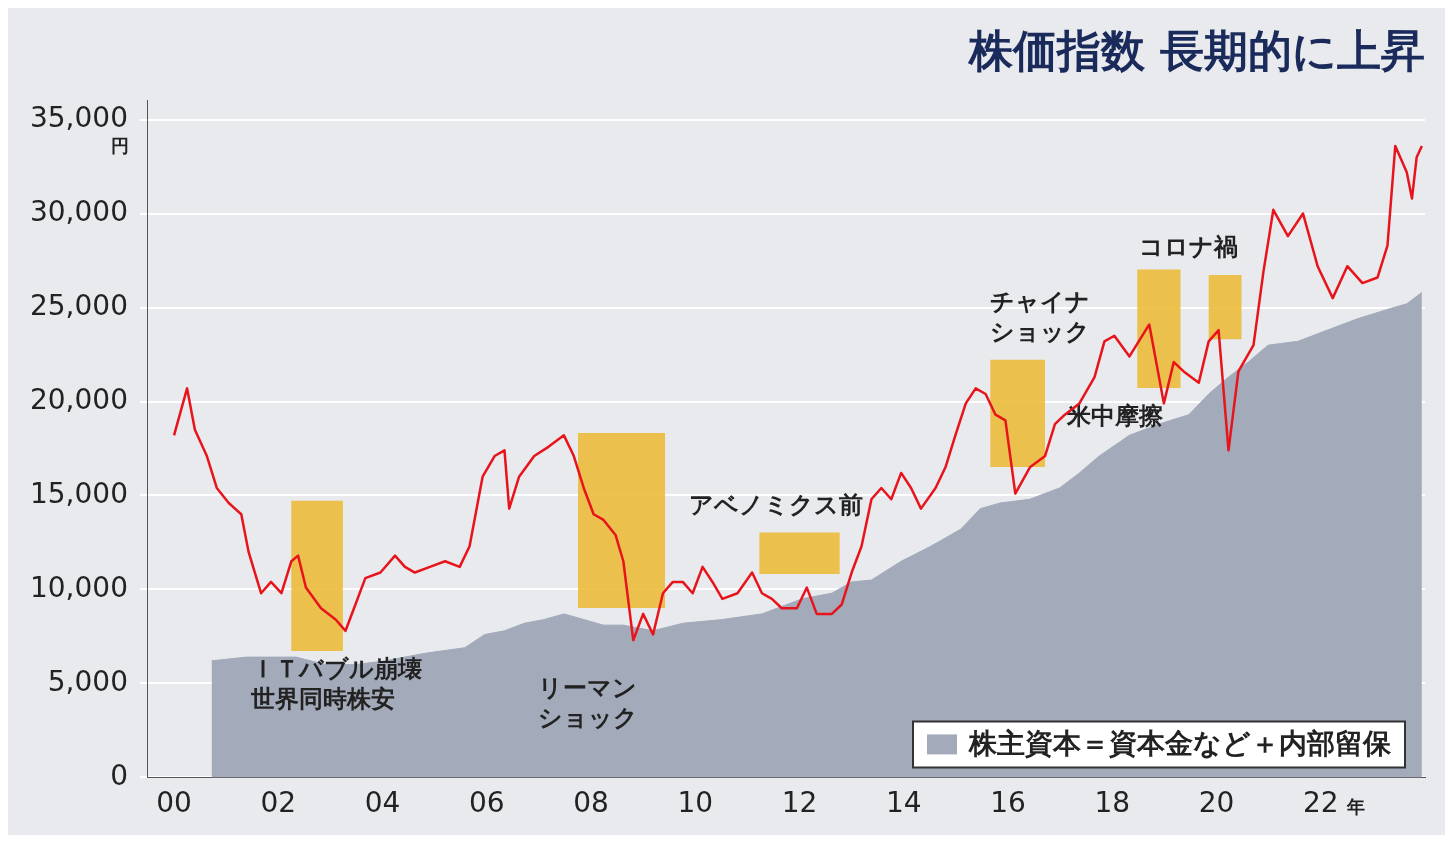 This screenshot has width=1453, height=843. Describe the element at coordinates (1112, 803) in the screenshot. I see `x-tick-label: 18` at that location.